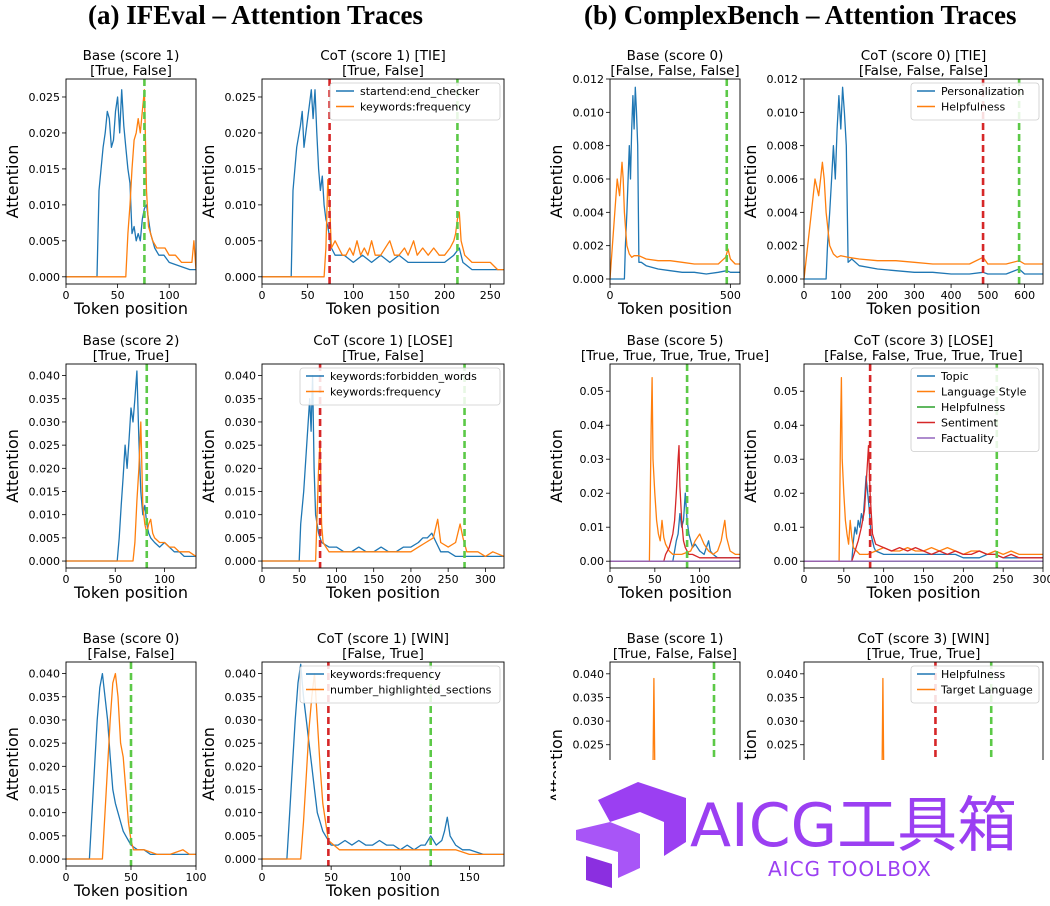 The width and height of the screenshot is (1050, 906). I want to click on chart-title: CoT (score 0) [TIE], so click(924, 56).